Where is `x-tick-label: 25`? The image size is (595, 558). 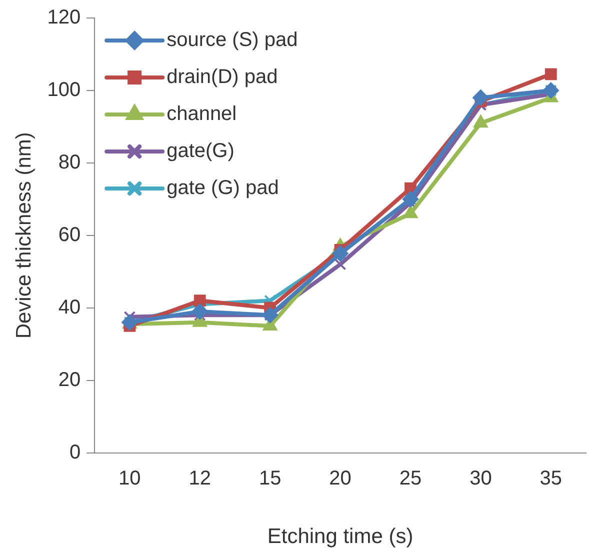
x-tick-label: 25 is located at coordinates (410, 478).